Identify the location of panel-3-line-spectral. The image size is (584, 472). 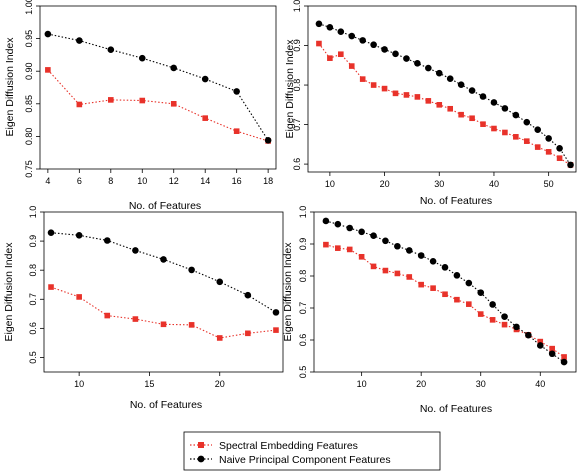
(163, 312).